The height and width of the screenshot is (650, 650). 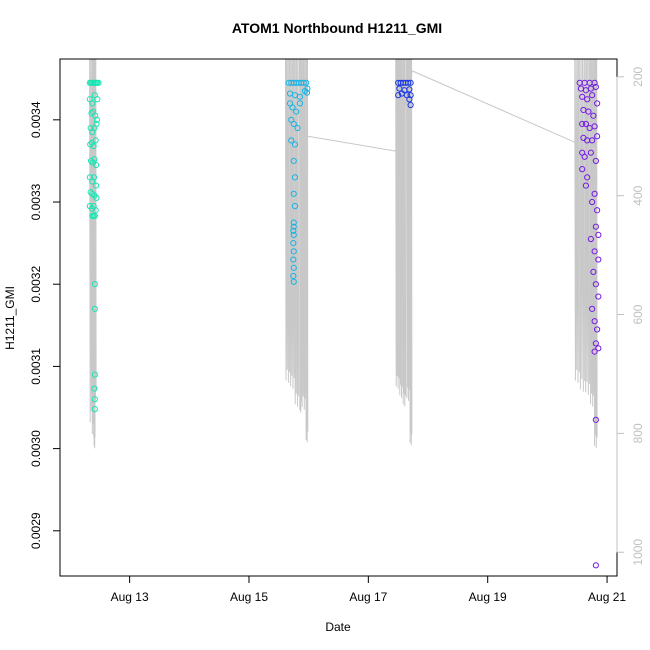 I want to click on y-tick-label: 0.0032, so click(x=36, y=284).